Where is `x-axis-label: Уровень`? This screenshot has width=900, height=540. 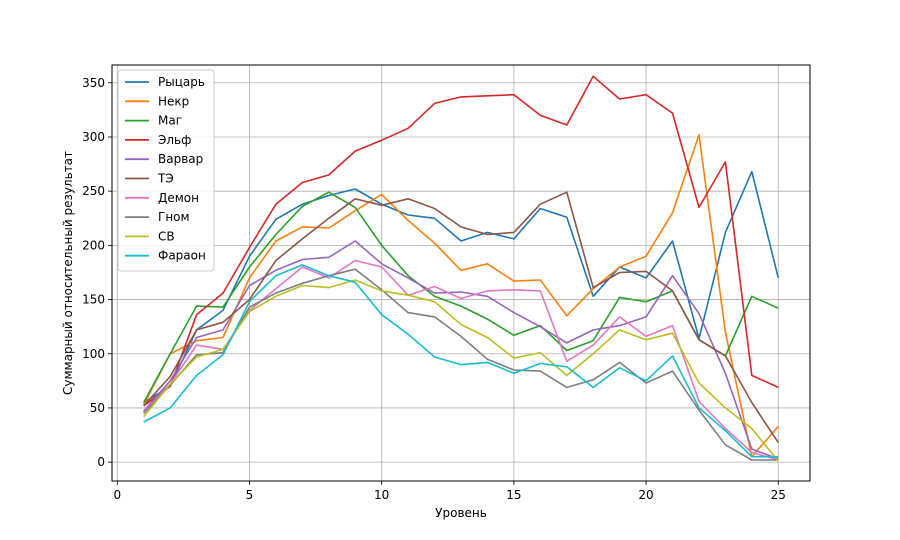 x-axis-label: Уровень is located at coordinates (461, 513).